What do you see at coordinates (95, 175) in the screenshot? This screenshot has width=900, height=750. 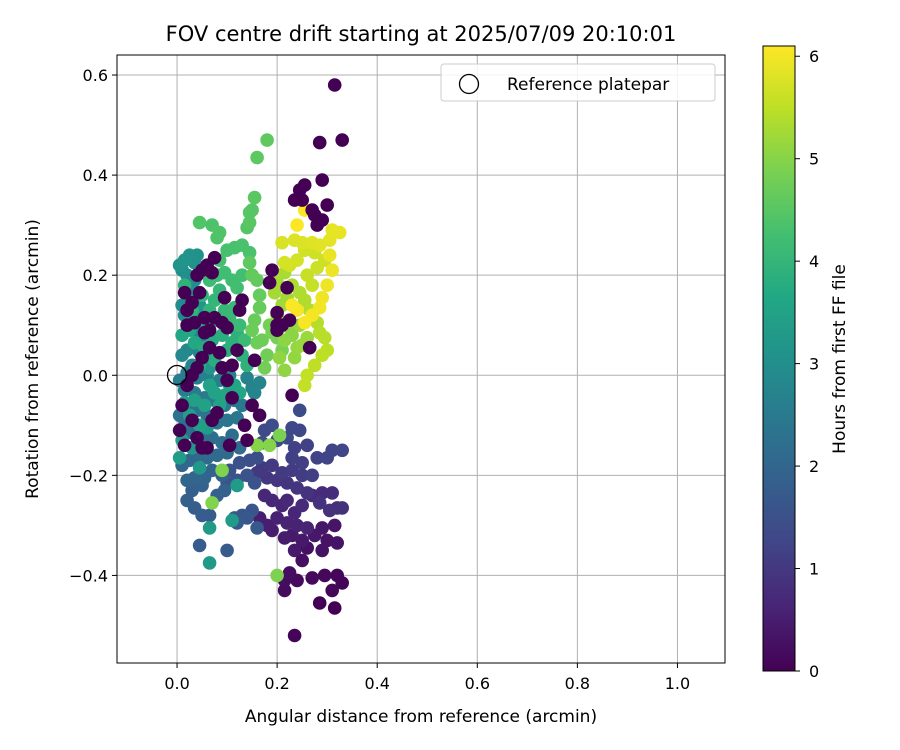 I see `y-tick-label: 0.4` at bounding box center [95, 175].